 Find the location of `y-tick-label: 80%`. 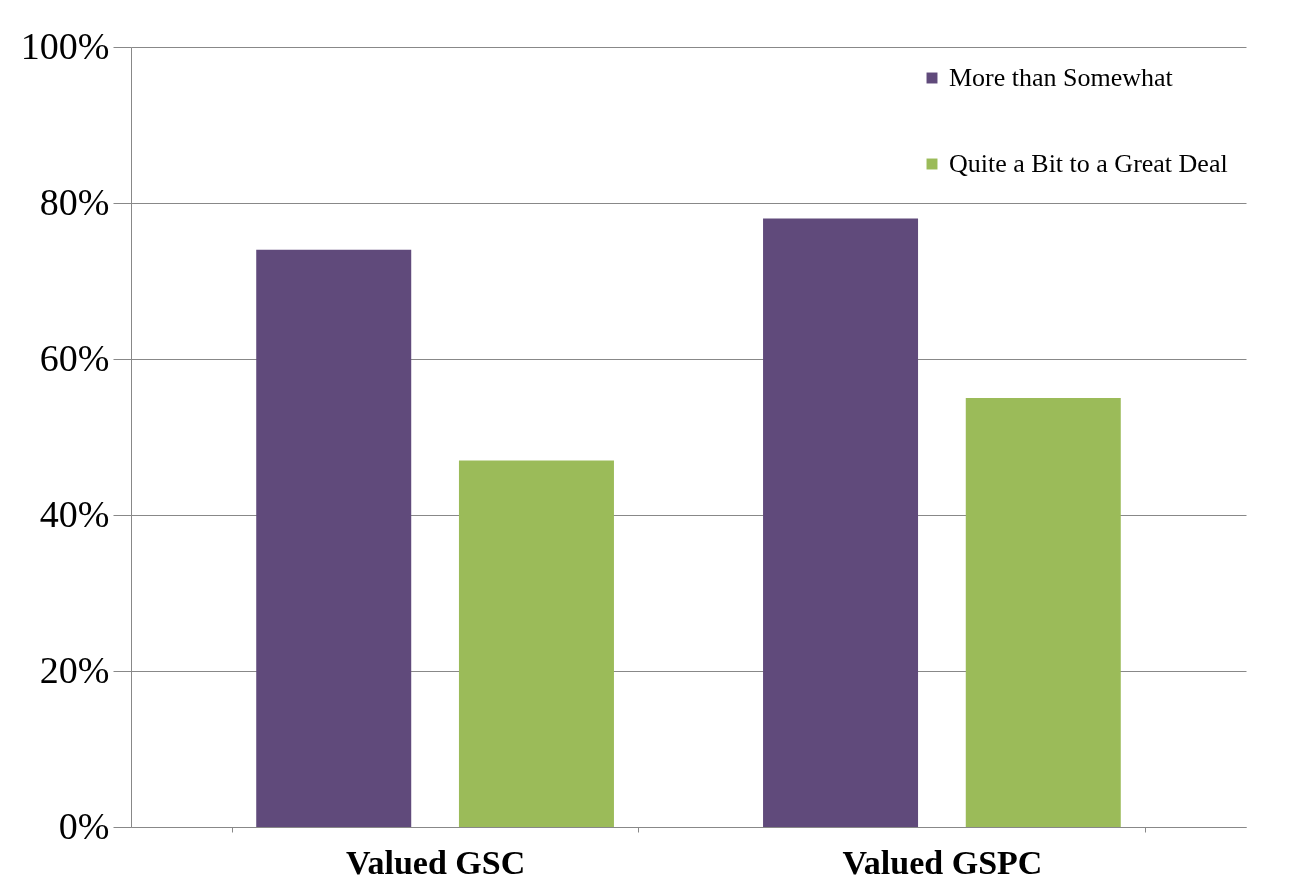

y-tick-label: 80% is located at coordinates (74, 201).